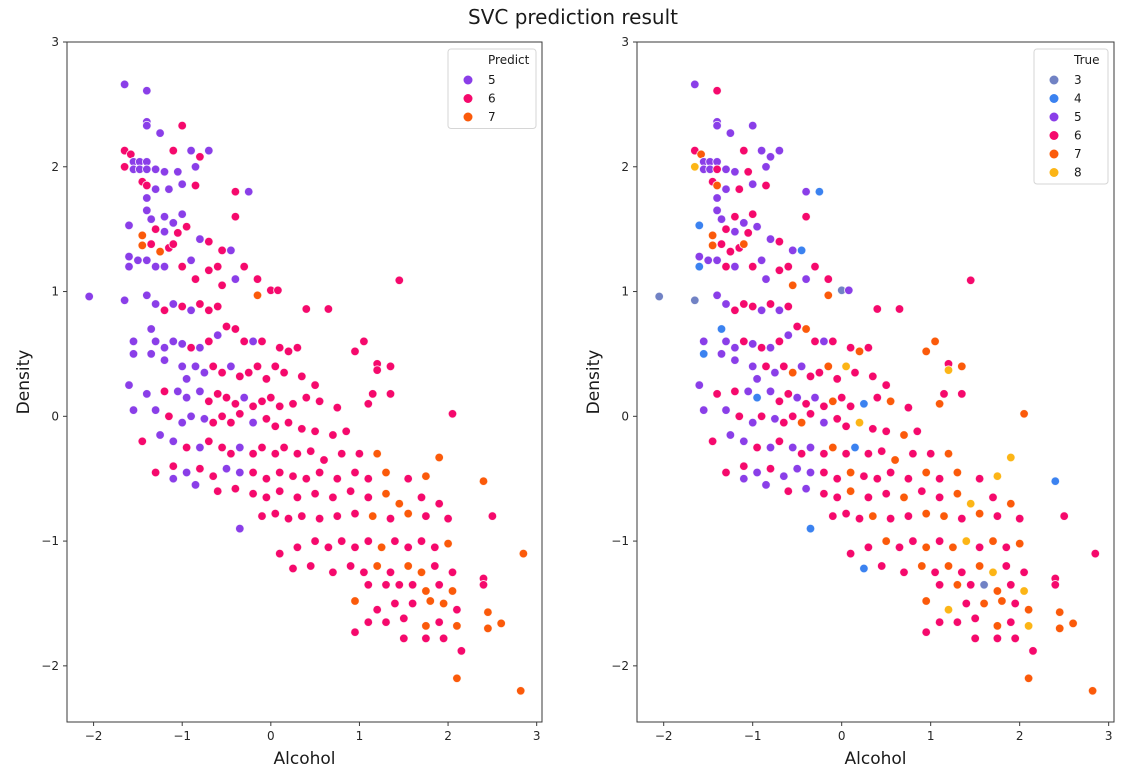 The height and width of the screenshot is (781, 1147). What do you see at coordinates (492, 117) in the screenshot?
I see `legend-label: 7` at bounding box center [492, 117].